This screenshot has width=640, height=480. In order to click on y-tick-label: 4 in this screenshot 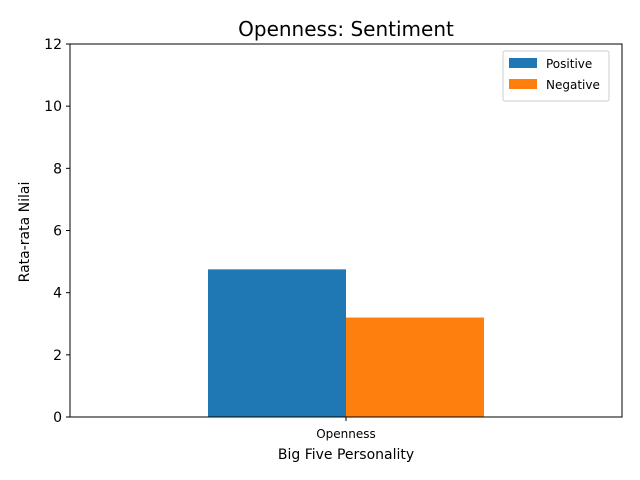, I will do `click(57, 294)`.